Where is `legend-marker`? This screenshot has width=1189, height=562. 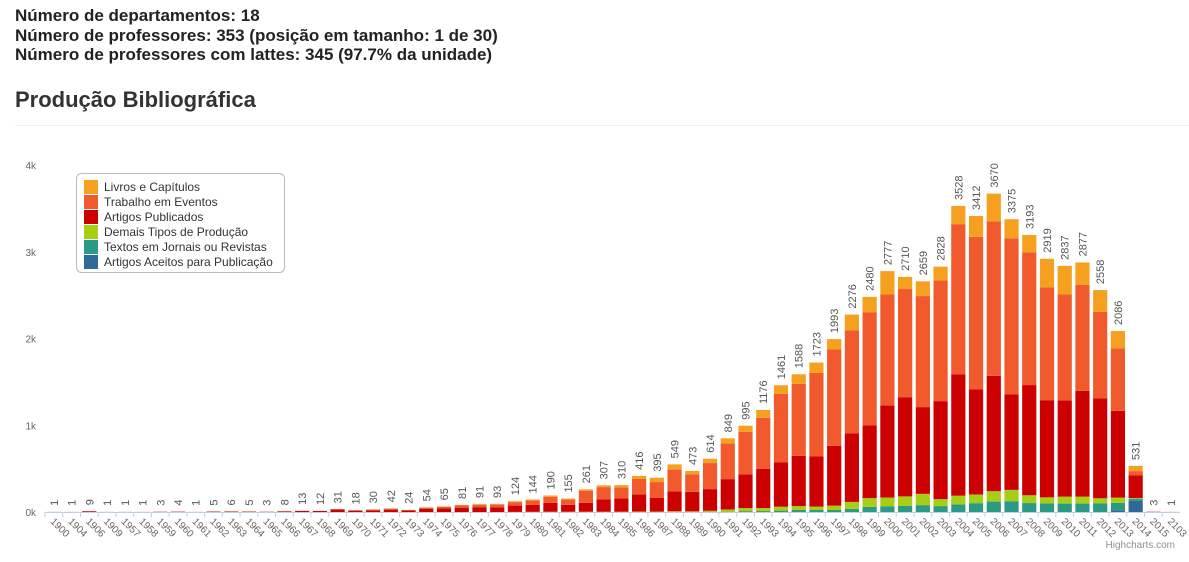 legend-marker is located at coordinates (91, 217).